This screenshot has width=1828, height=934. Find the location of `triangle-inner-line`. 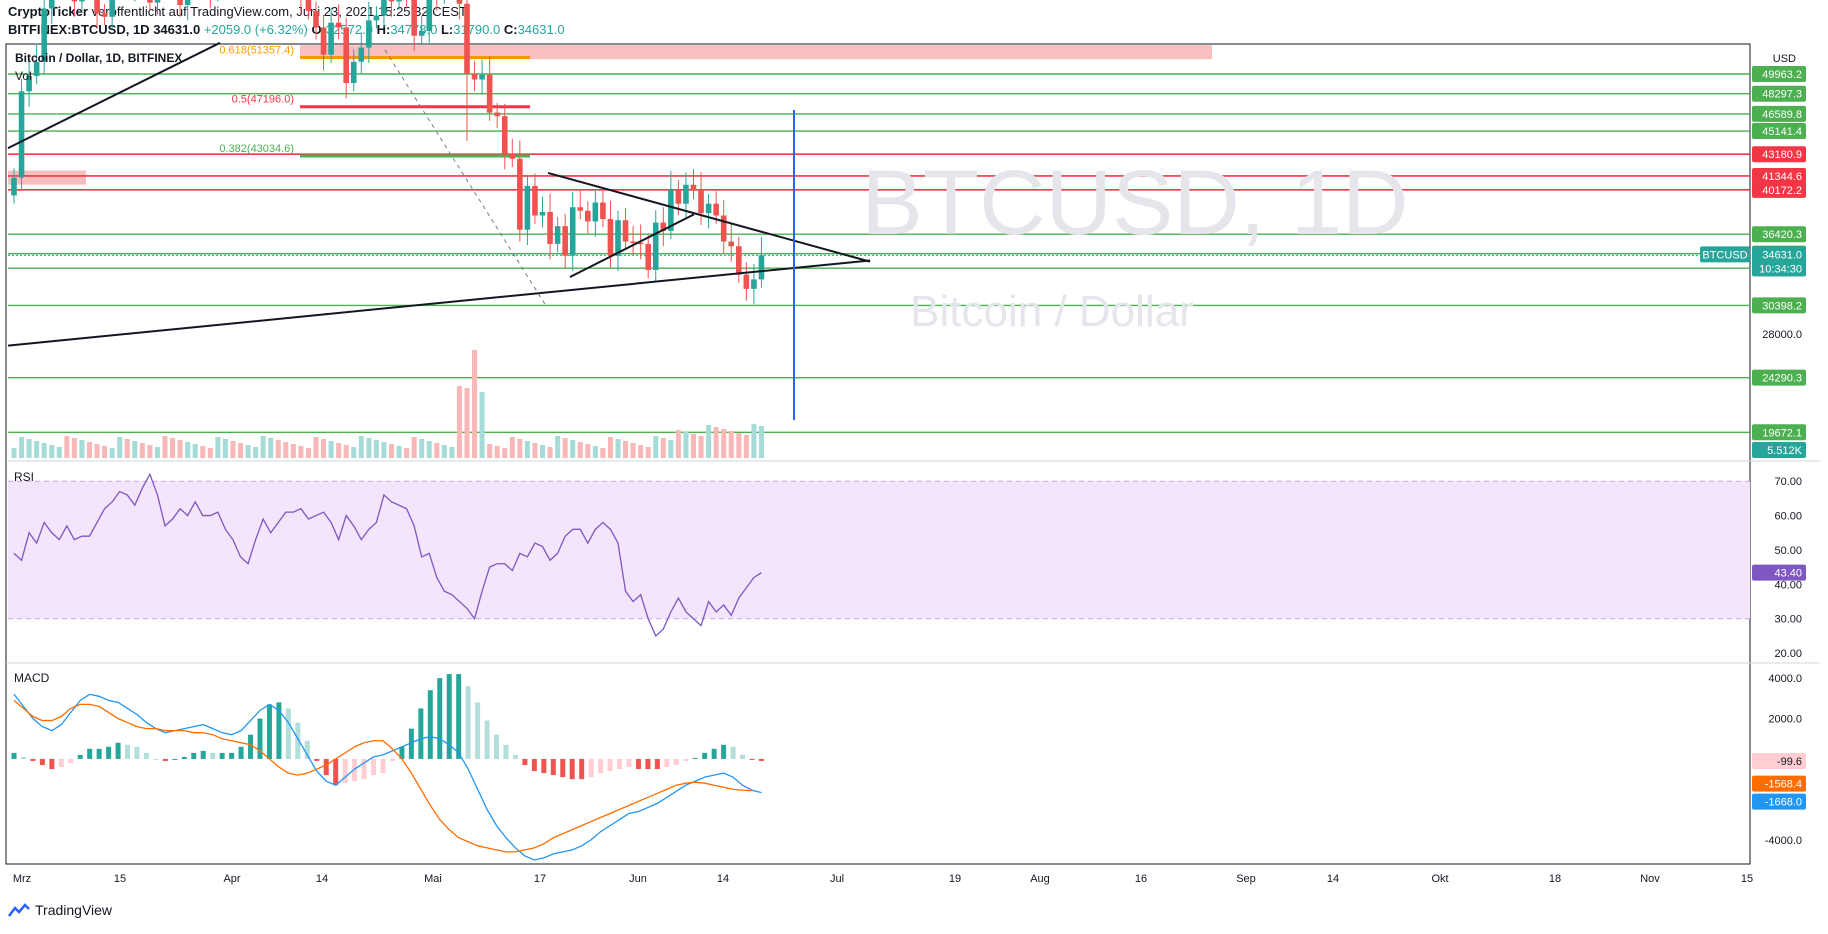

triangle-inner-line is located at coordinates (632, 245).